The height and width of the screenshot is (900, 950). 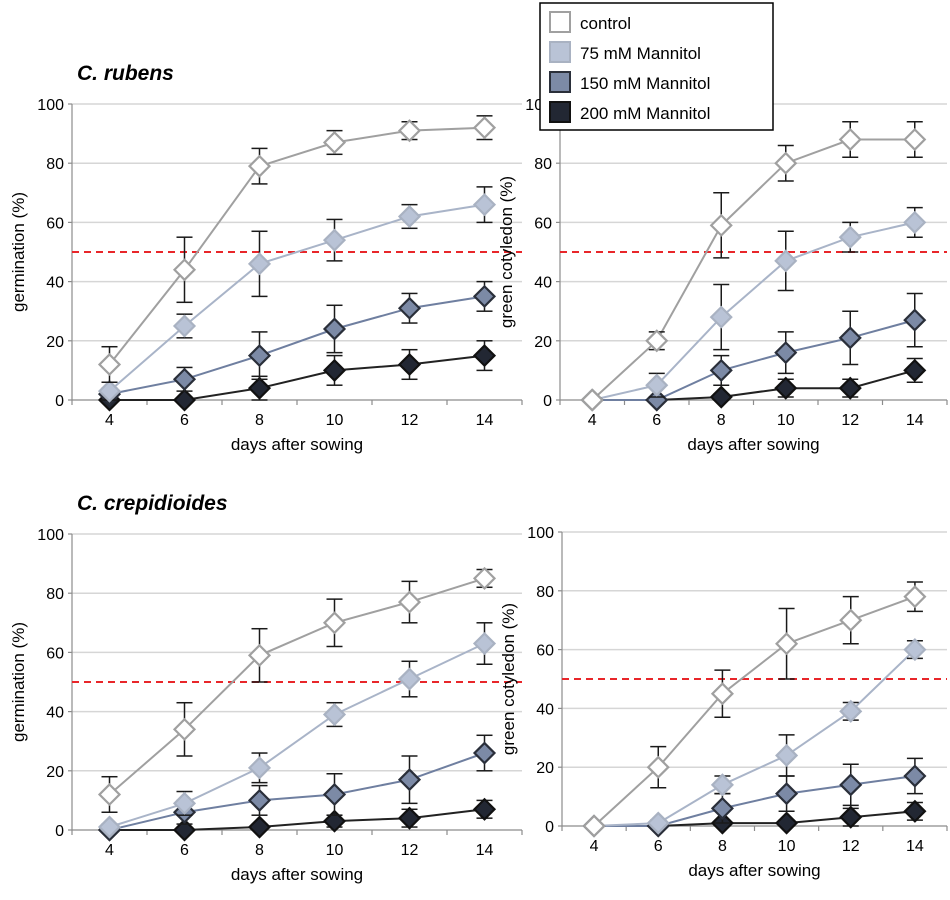 What do you see at coordinates (18, 252) in the screenshot?
I see `y-axis-title: germination (%)` at bounding box center [18, 252].